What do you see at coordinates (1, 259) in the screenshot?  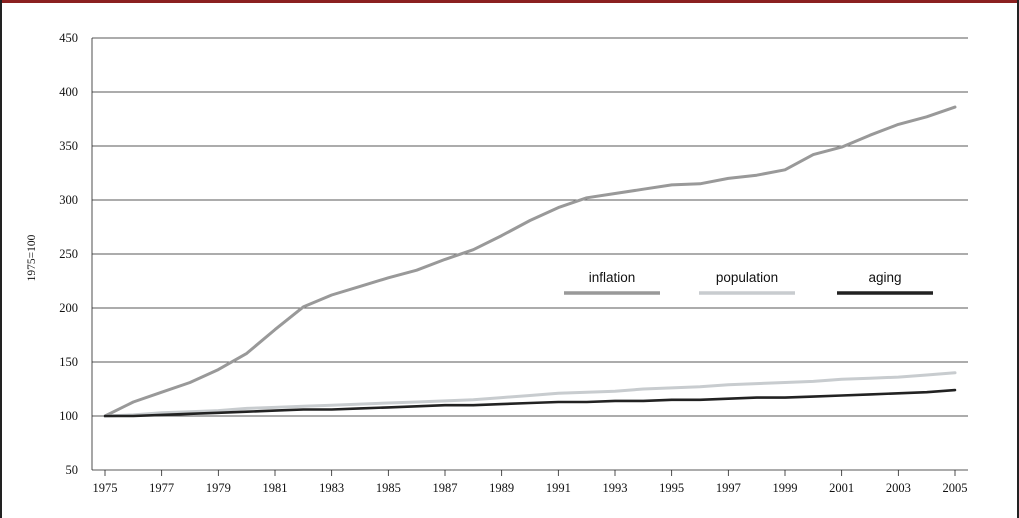 I see `left-border-rule` at bounding box center [1, 259].